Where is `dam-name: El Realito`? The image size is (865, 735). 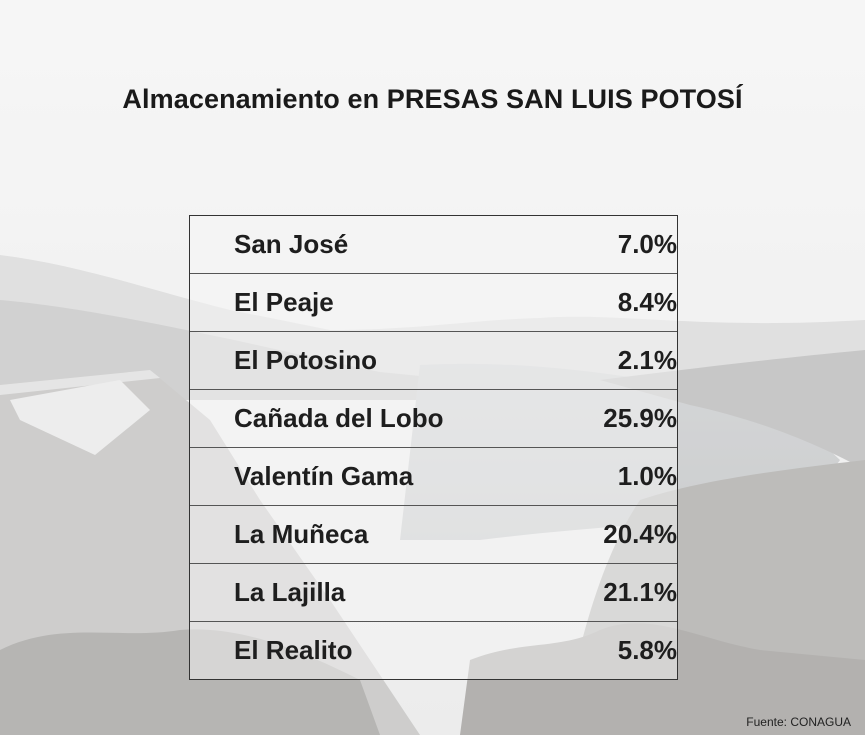
dam-name: El Realito is located at coordinates (293, 650).